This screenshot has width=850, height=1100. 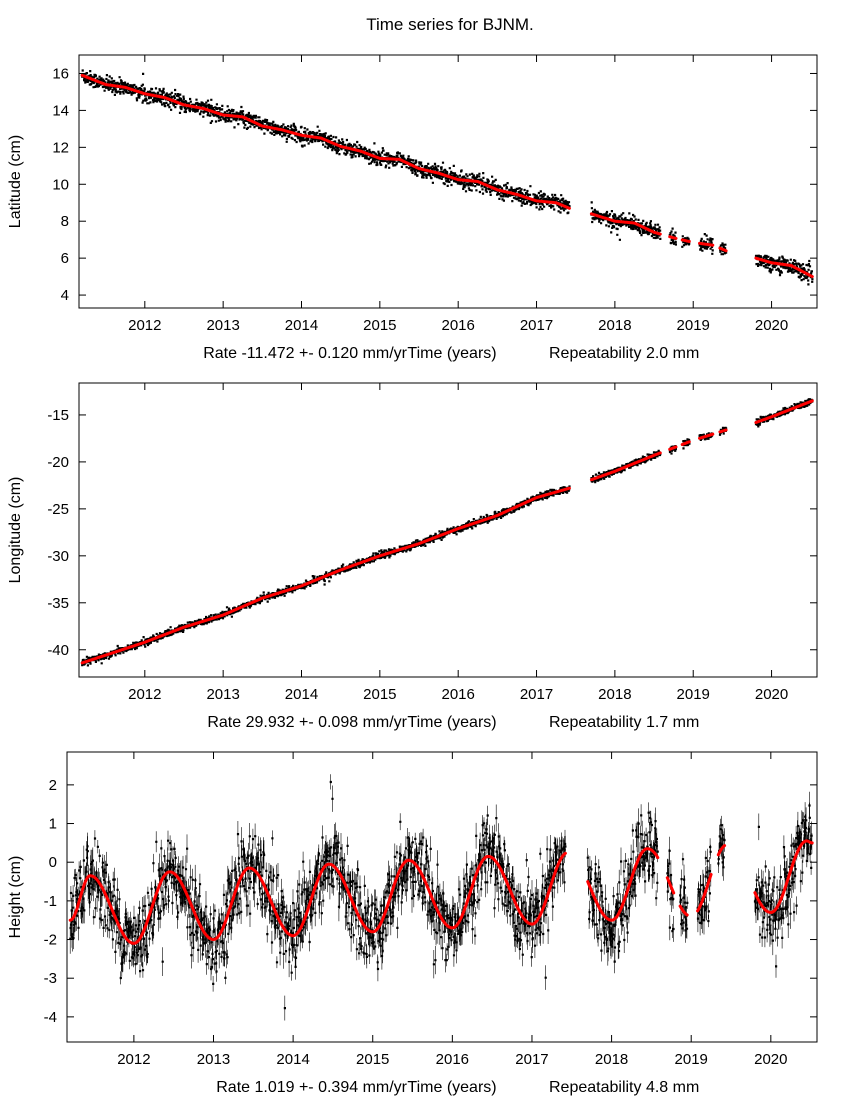 I want to click on y-tick-label: 16, so click(x=60, y=73).